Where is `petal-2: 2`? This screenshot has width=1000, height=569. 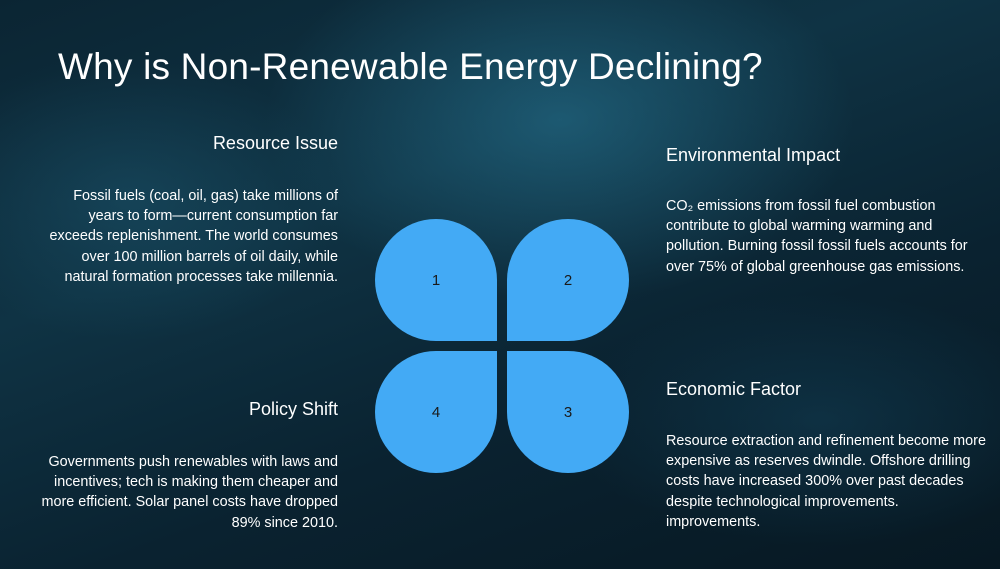
petal-2: 2 is located at coordinates (568, 280).